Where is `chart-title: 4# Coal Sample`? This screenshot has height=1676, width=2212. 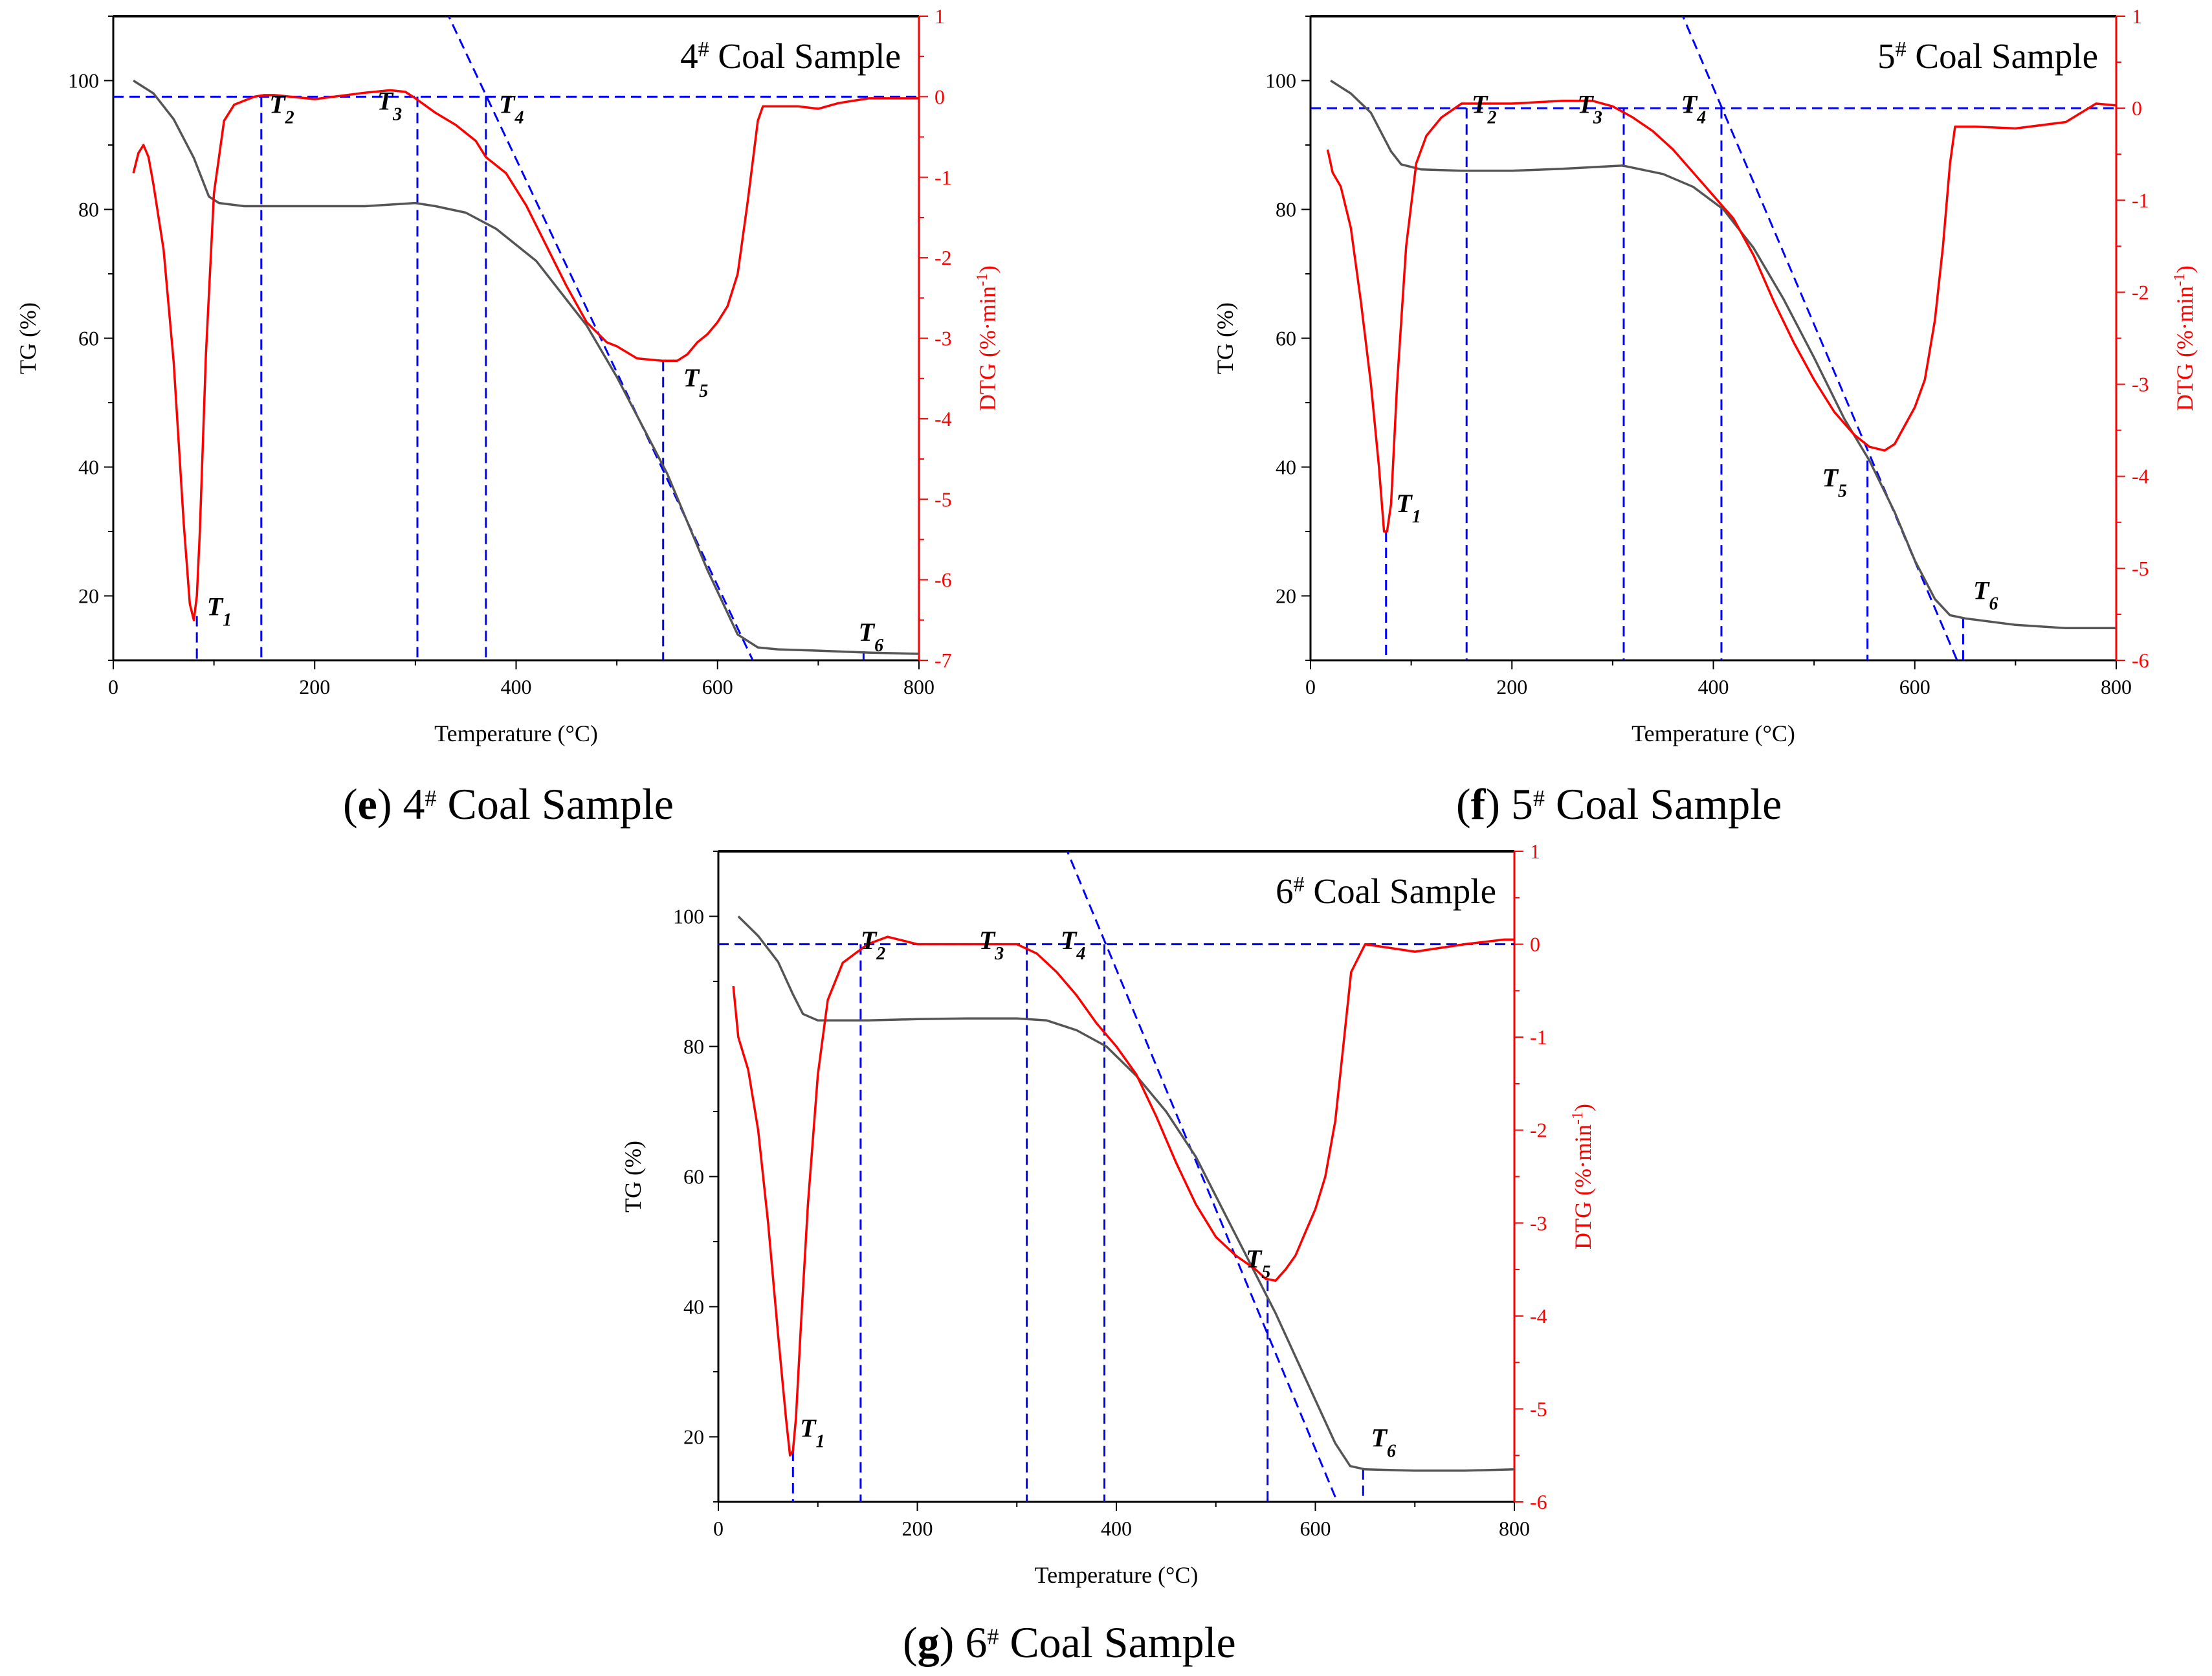 chart-title: 4# Coal Sample is located at coordinates (790, 56).